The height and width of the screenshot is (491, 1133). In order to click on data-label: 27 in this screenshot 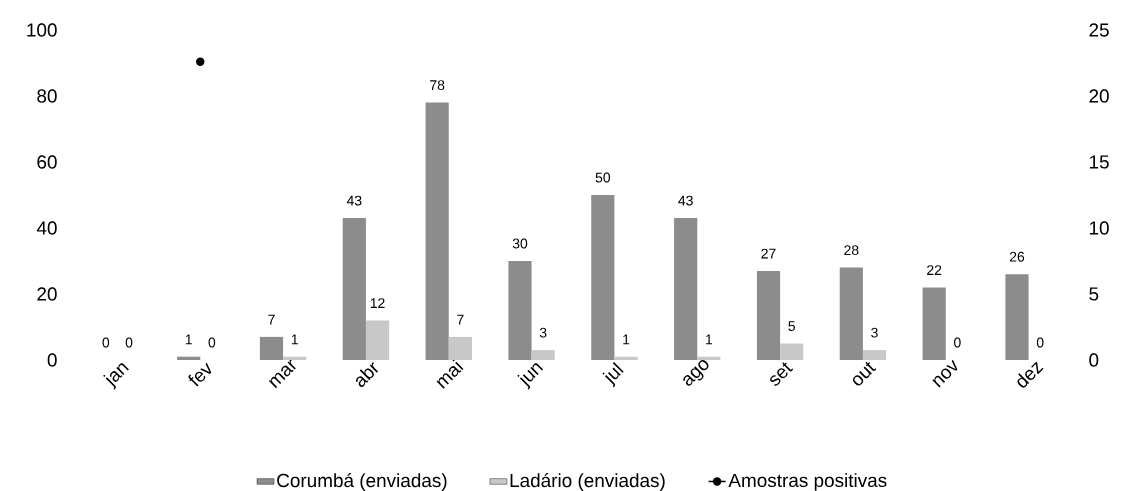, I will do `click(768, 253)`.